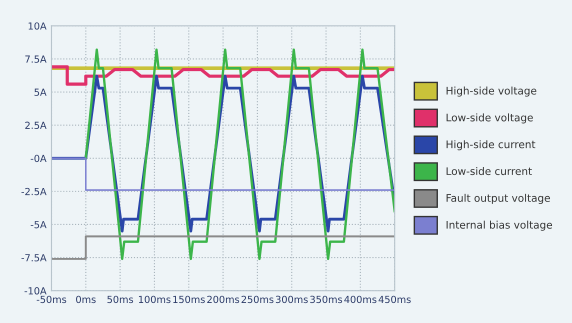 This screenshot has width=572, height=323. What do you see at coordinates (489, 171) in the screenshot?
I see `legend-label: Low-side current` at bounding box center [489, 171].